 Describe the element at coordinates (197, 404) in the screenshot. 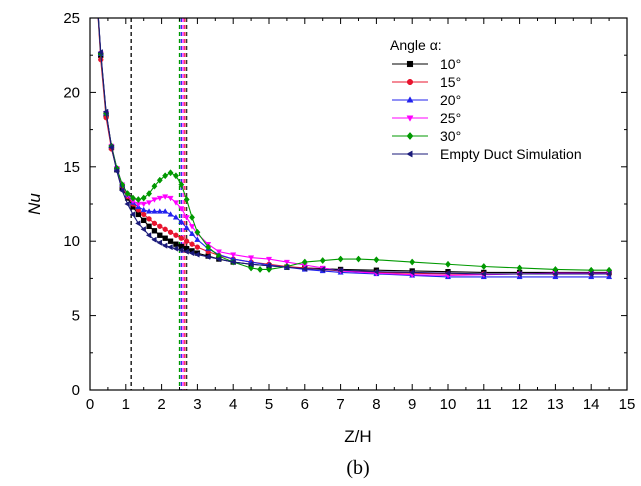

I see `x-tick-label: 3` at that location.